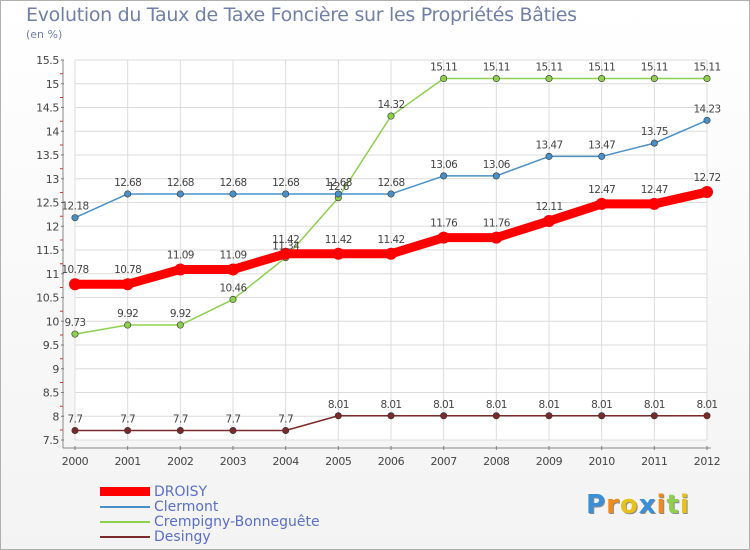  What do you see at coordinates (182, 536) in the screenshot?
I see `legend-label: Desingy` at bounding box center [182, 536].